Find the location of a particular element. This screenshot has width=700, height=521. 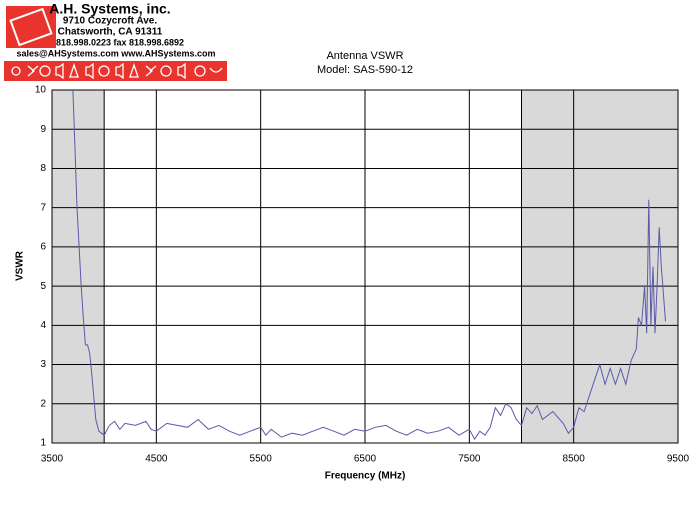

city: Chatsworth, CA 91311 is located at coordinates (110, 32).